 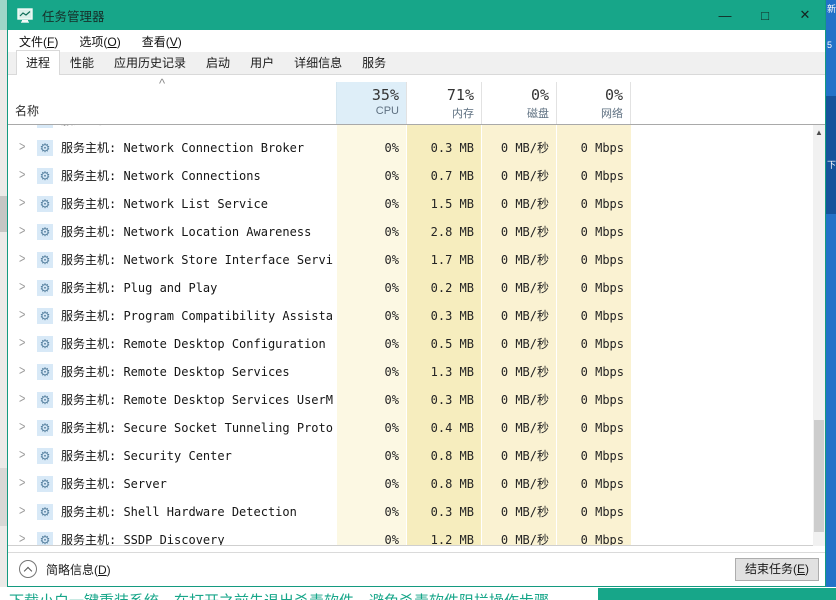 I want to click on end-task-button: 结束任务(E), so click(x=777, y=569).